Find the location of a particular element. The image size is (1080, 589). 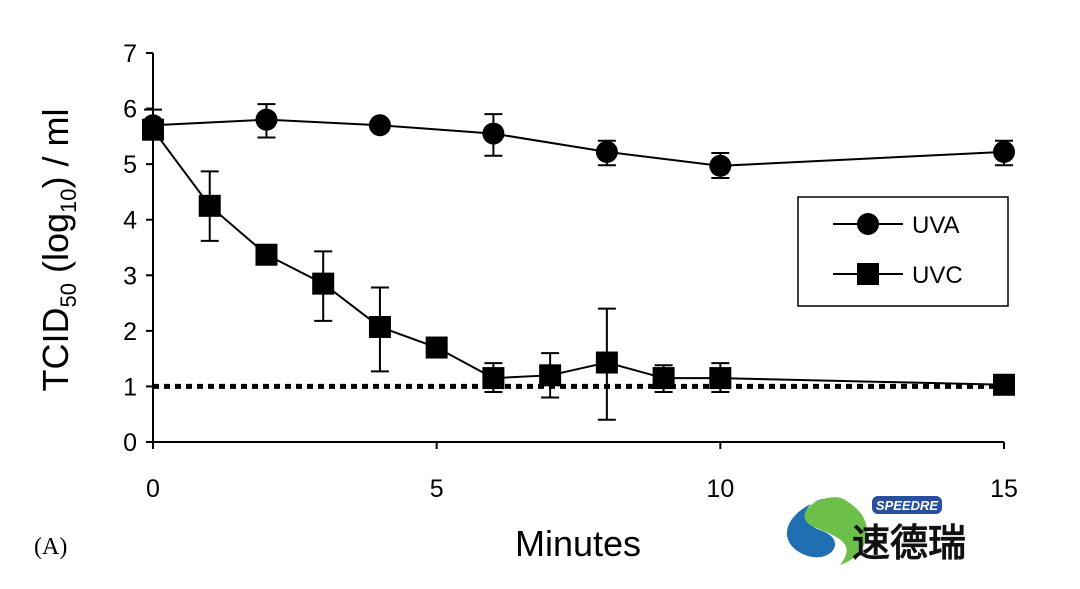

y-tick-label: 7 is located at coordinates (130, 54).